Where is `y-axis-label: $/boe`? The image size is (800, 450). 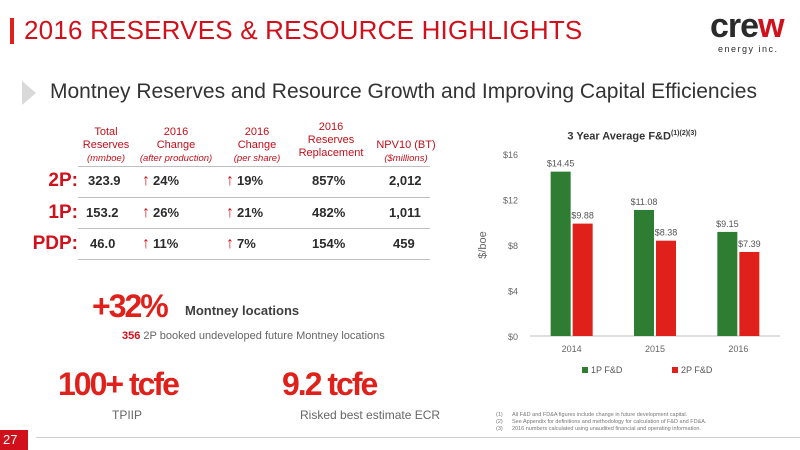 y-axis-label: $/boe is located at coordinates (483, 245).